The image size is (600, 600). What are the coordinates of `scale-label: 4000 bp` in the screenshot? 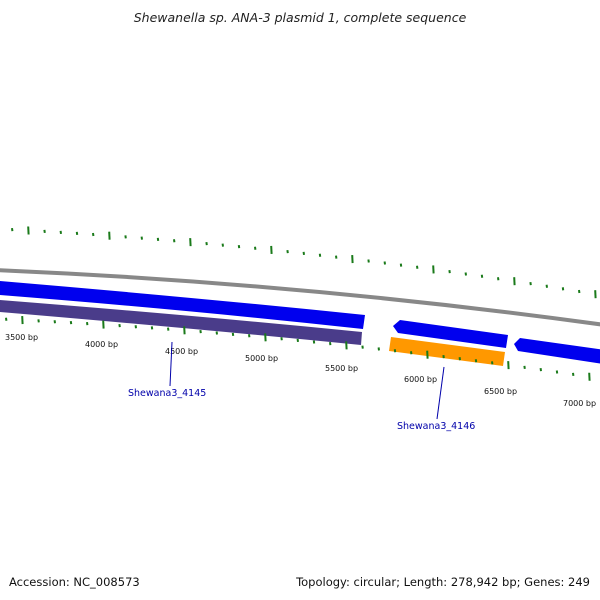 It's located at (101, 344).